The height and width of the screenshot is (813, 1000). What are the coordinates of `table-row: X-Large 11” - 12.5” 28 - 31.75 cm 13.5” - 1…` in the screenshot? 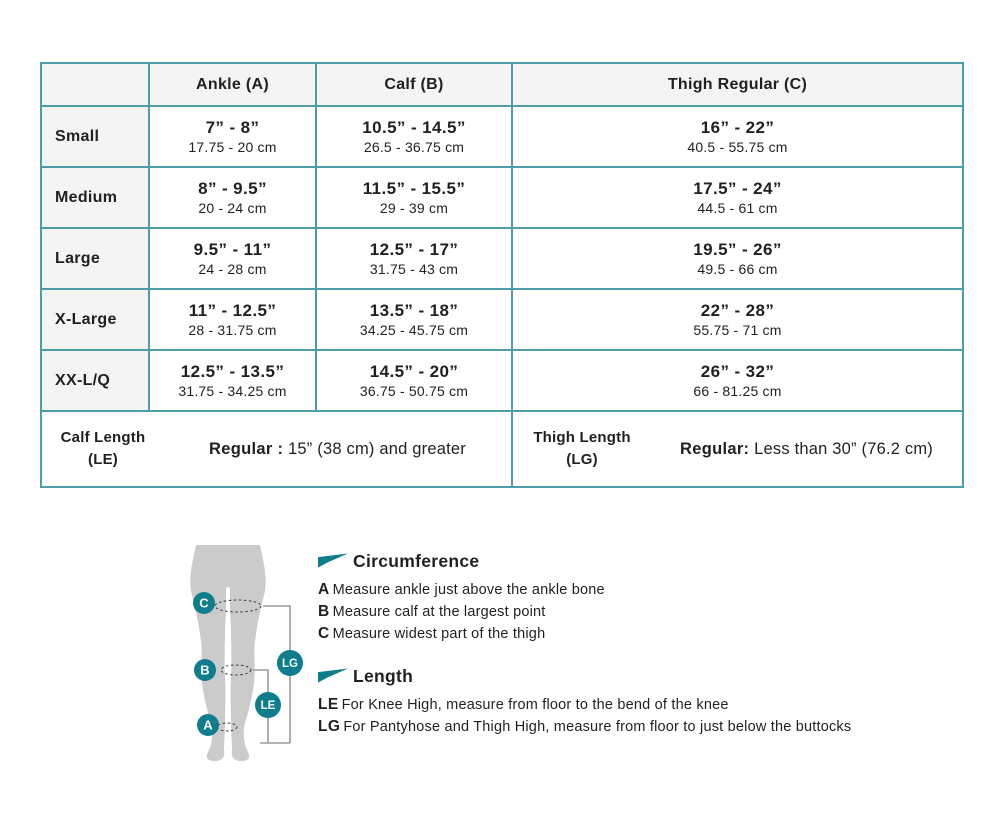 It's located at (502, 319).